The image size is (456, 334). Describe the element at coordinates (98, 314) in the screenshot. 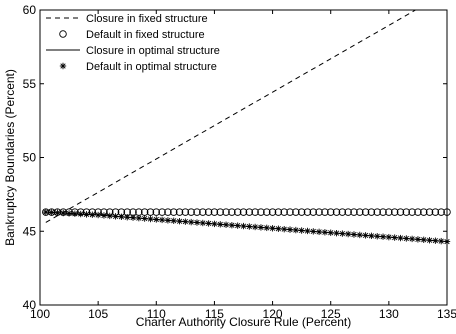

I see `x-tick-label: 105` at that location.